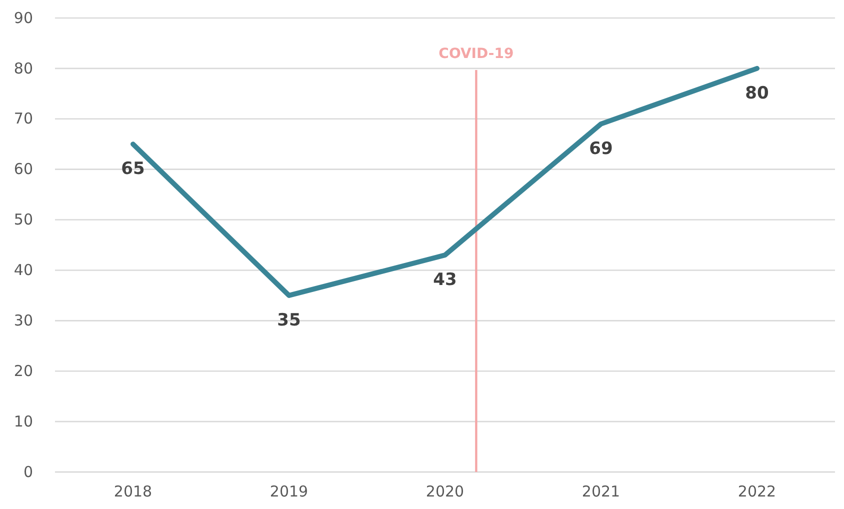 Image resolution: width=844 pixels, height=509 pixels. Describe the element at coordinates (23, 68) in the screenshot. I see `y-tick-label: 80` at that location.